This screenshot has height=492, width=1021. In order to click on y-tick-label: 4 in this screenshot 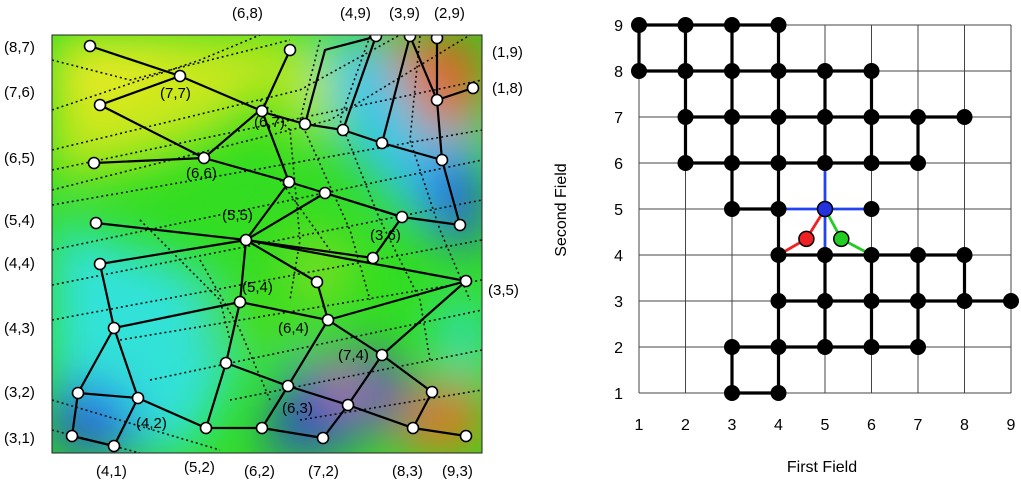, I will do `click(618, 256)`.